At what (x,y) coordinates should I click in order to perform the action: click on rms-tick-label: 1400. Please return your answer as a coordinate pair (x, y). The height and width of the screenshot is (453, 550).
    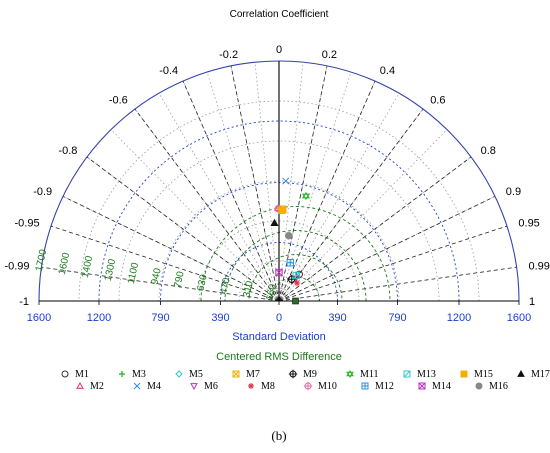
    Looking at the image, I should click on (87, 266).